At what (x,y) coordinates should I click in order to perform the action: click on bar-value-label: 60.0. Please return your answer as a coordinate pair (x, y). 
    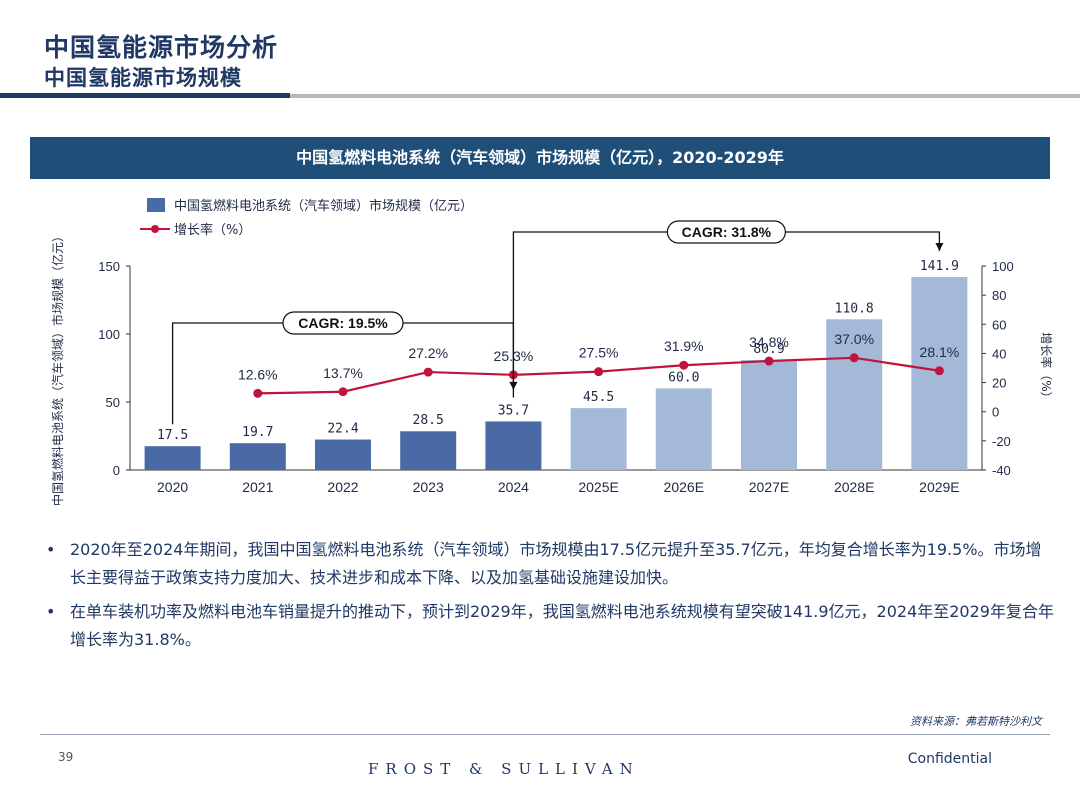
    Looking at the image, I should click on (683, 377).